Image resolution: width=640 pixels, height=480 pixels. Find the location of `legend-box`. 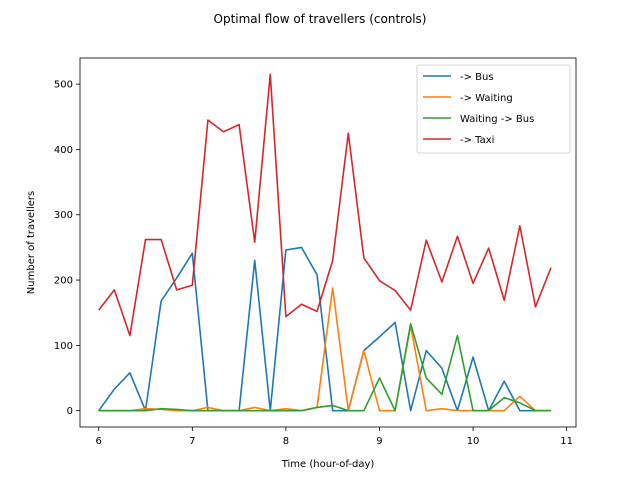

legend-box is located at coordinates (493, 109).